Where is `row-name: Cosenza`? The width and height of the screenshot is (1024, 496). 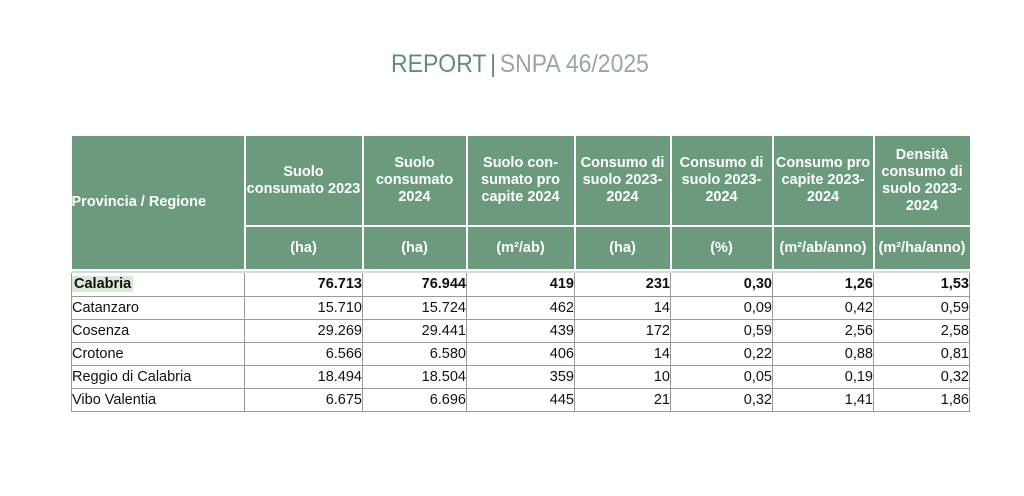 row-name: Cosenza is located at coordinates (158, 331).